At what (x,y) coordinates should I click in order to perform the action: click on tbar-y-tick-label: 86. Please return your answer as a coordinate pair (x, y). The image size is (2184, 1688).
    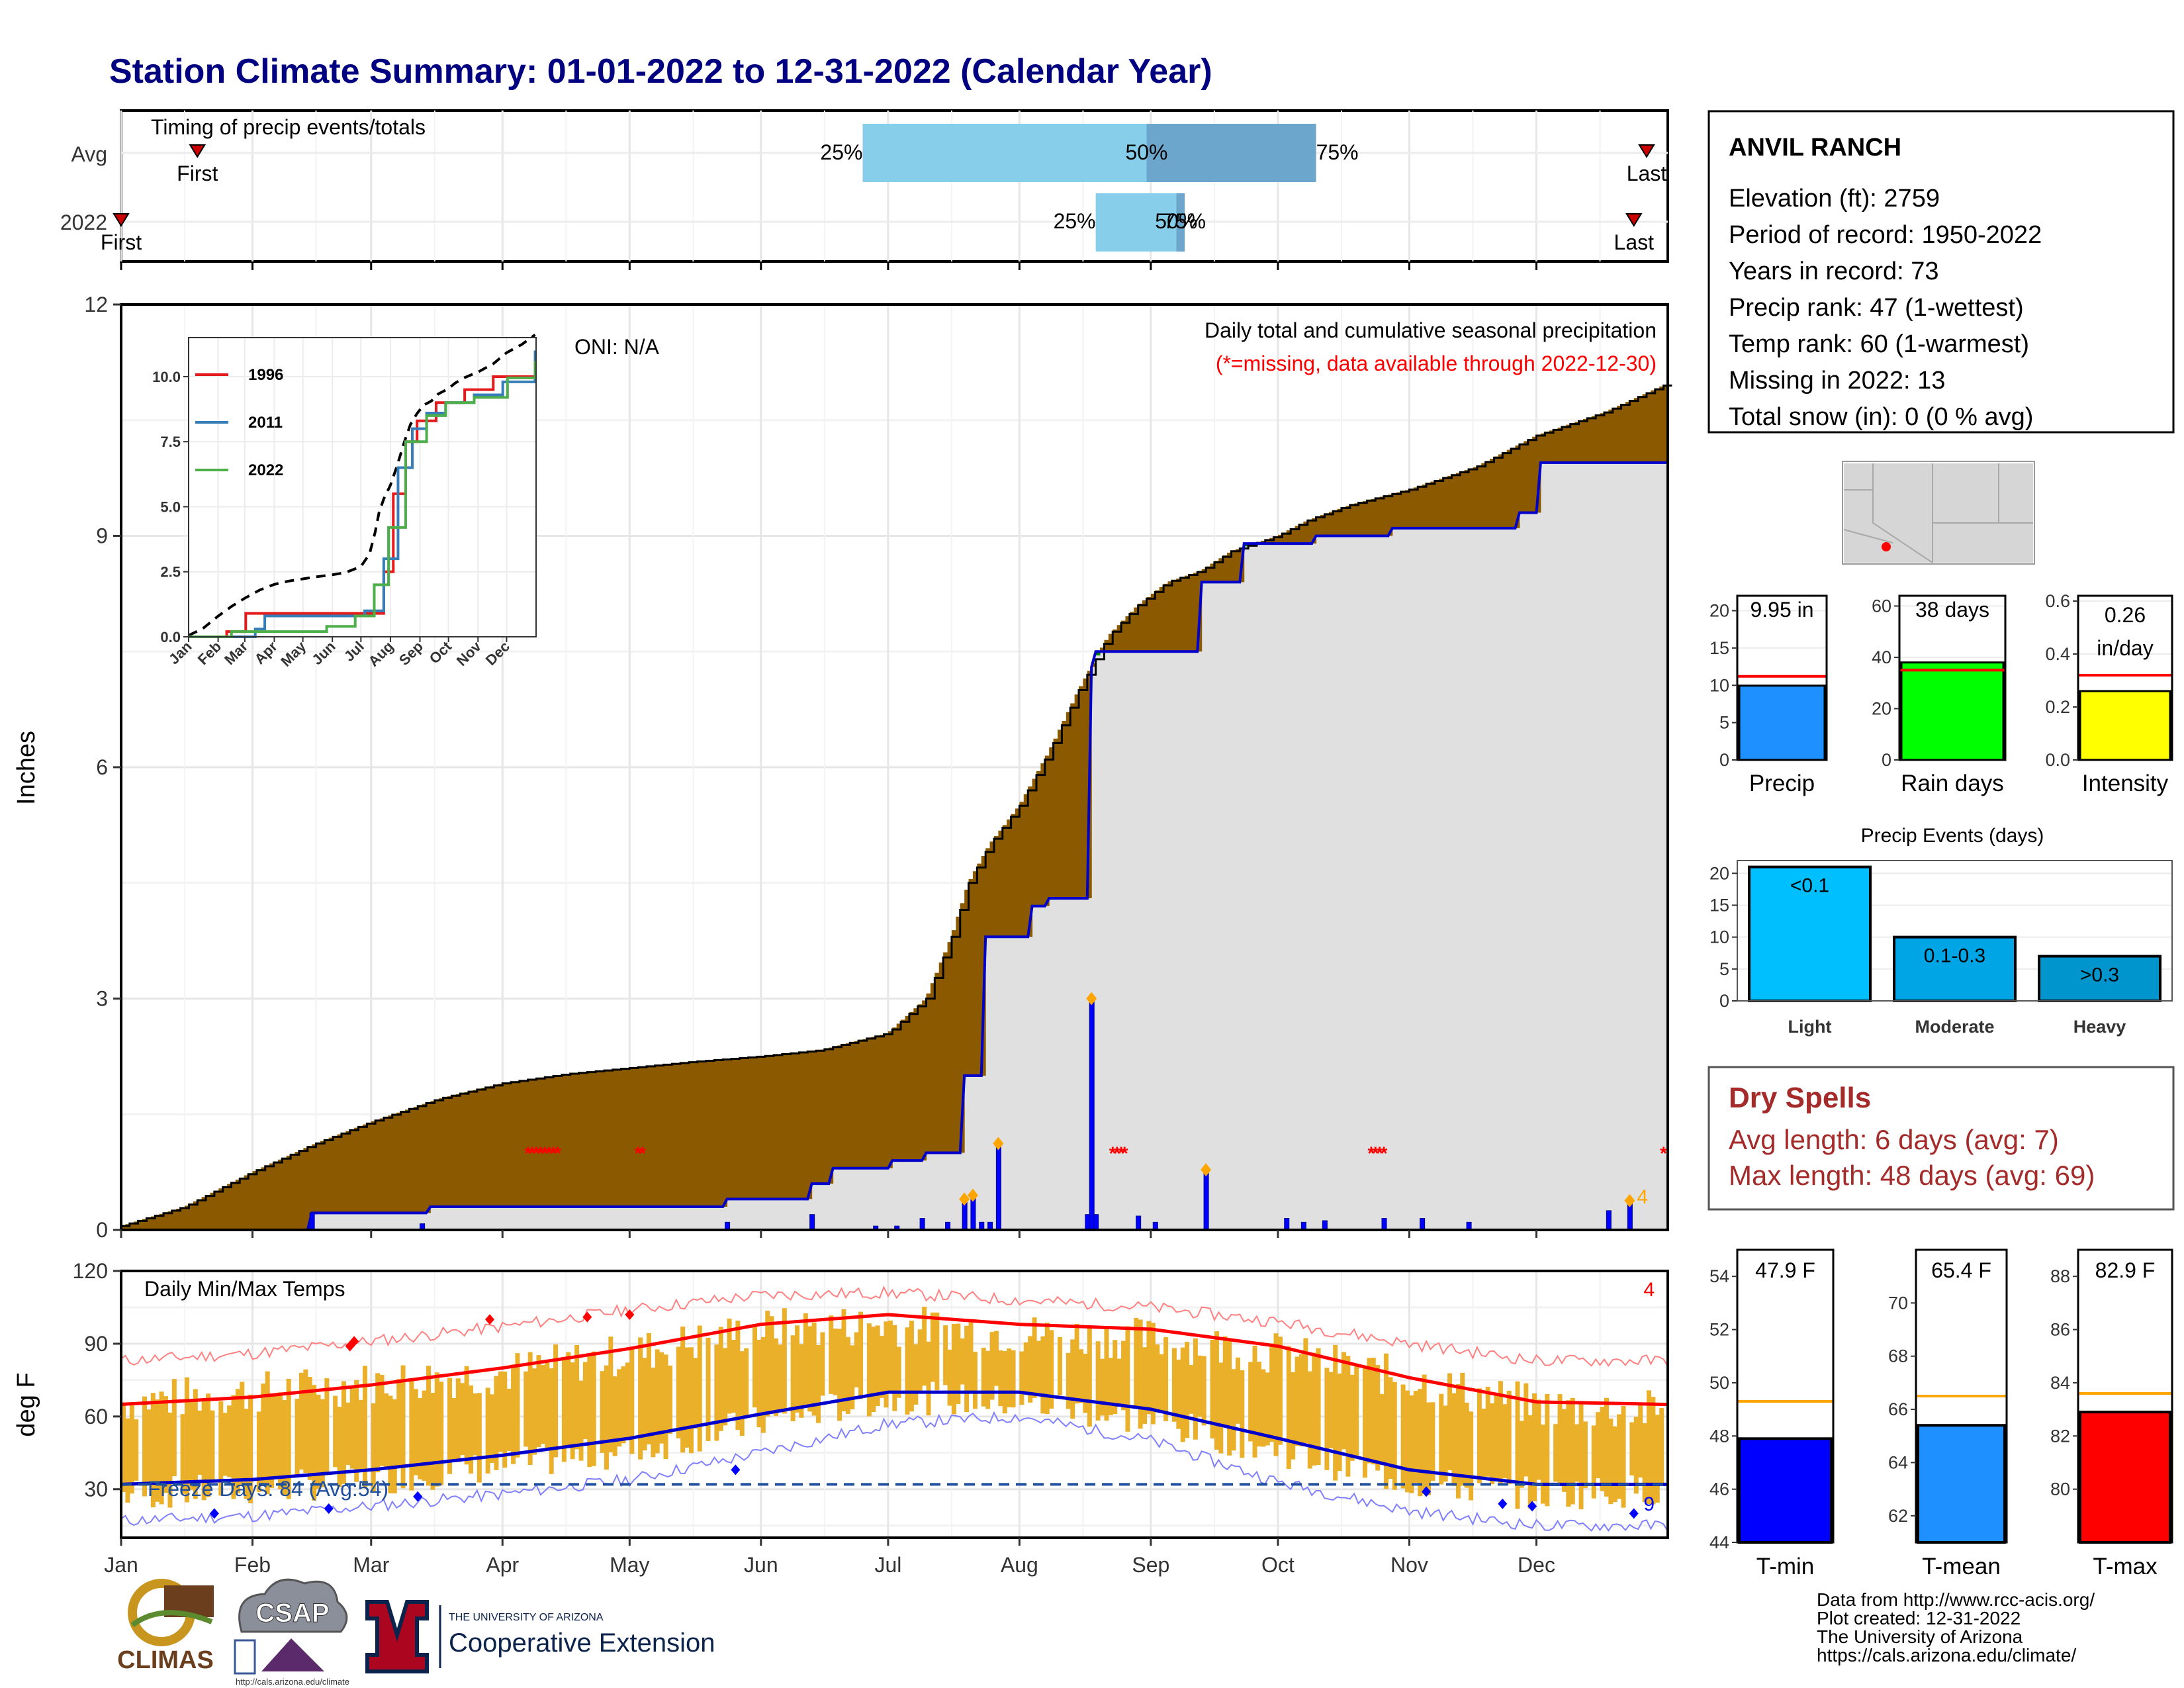
    Looking at the image, I should click on (2060, 1330).